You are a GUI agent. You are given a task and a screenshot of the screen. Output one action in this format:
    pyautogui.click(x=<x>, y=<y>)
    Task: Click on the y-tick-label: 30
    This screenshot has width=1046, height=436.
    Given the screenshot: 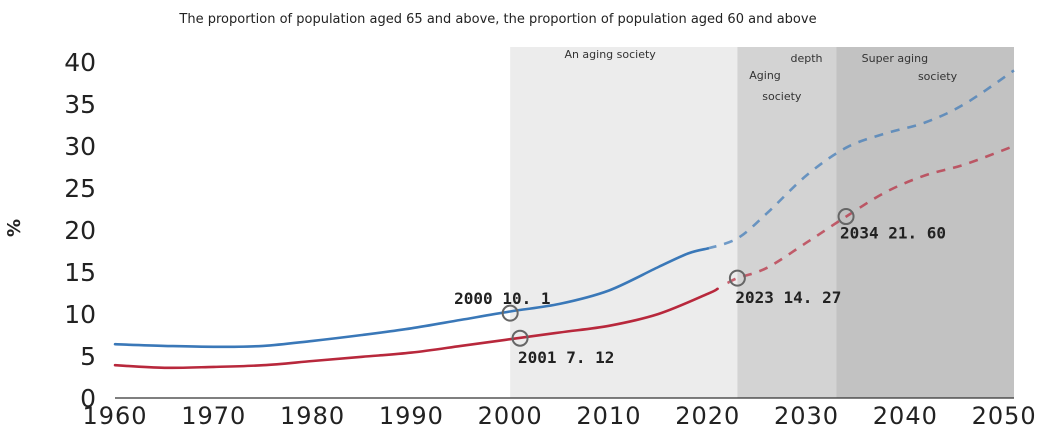 What is the action you would take?
    pyautogui.click(x=80, y=146)
    